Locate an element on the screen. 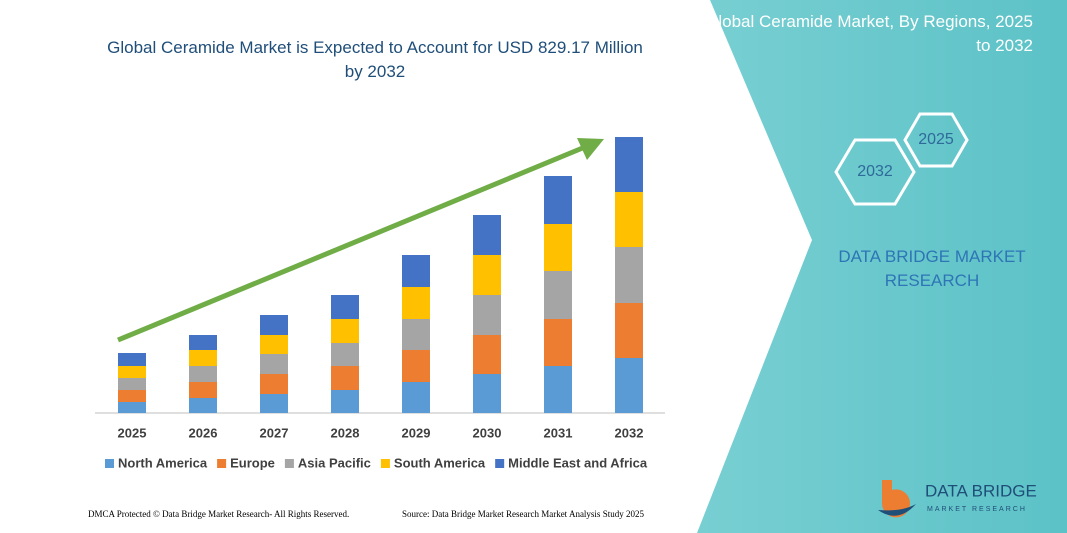  x-tick-label: 2032 is located at coordinates (629, 432).